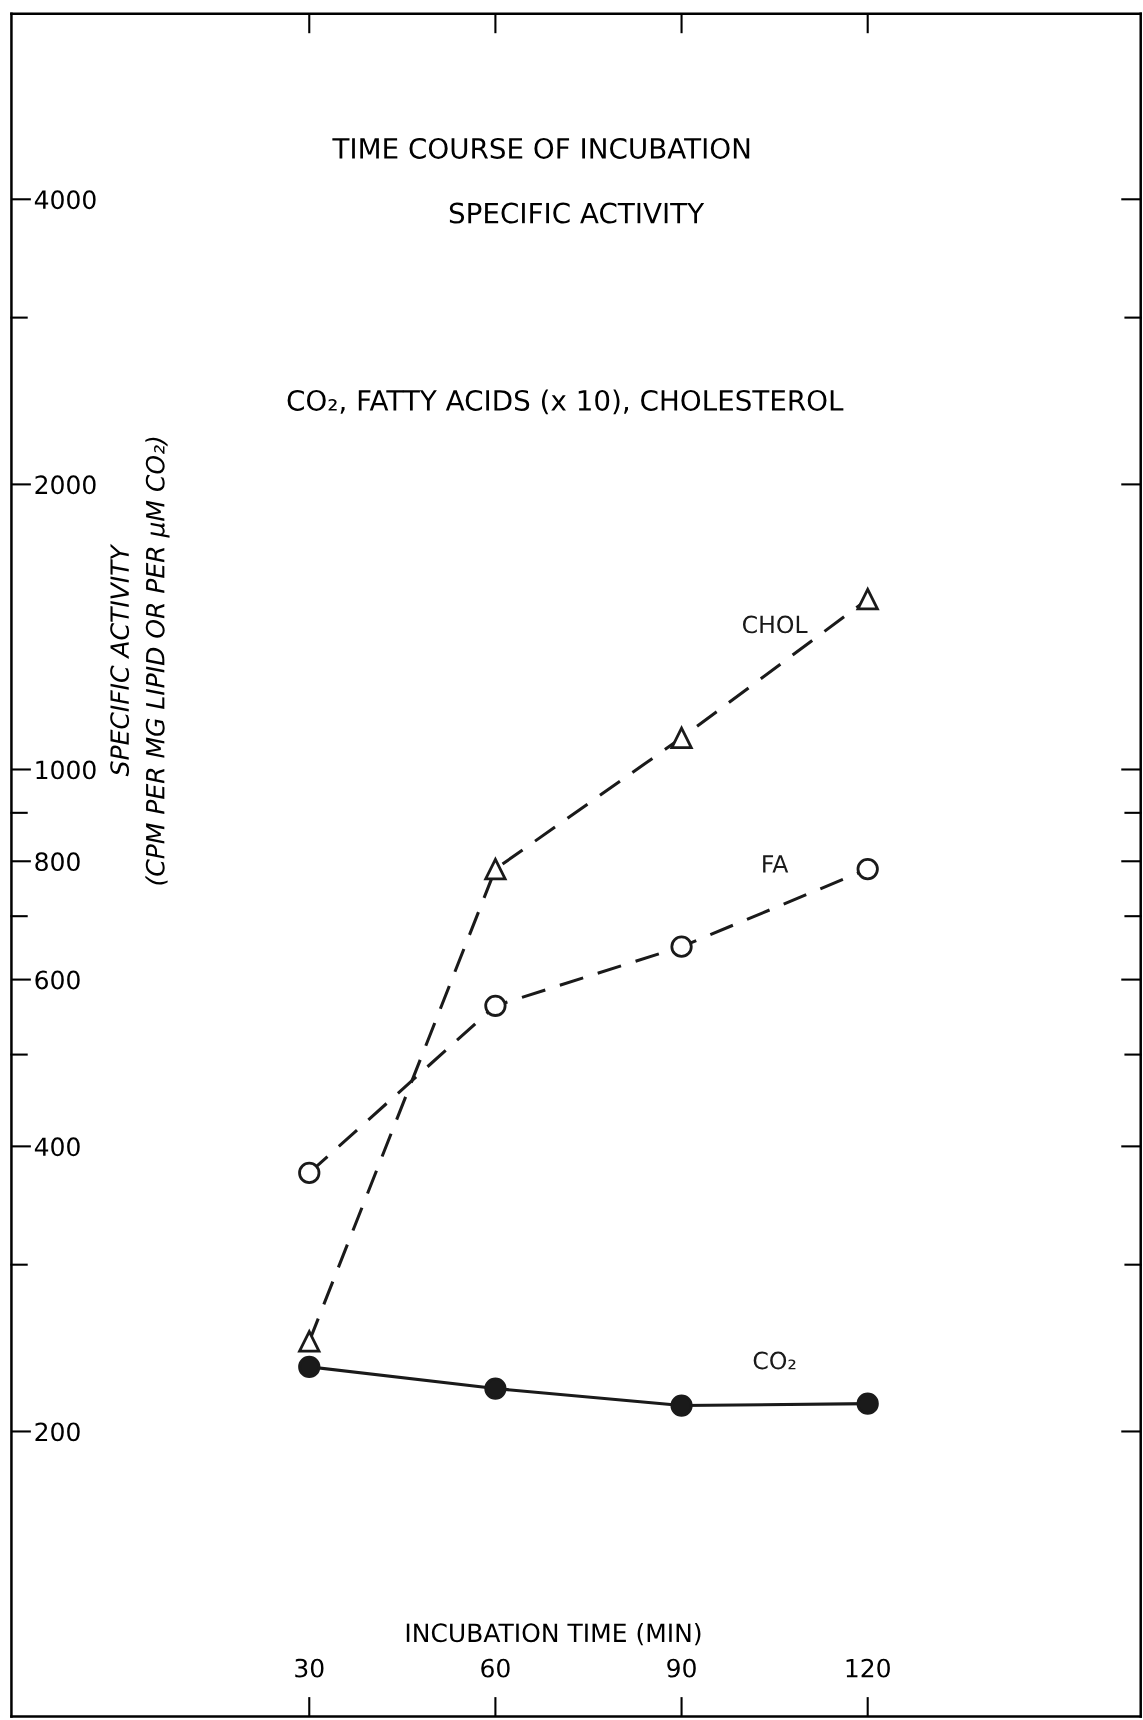 Image resolution: width=1143 pixels, height=1720 pixels. I want to click on y-tick-label: 400, so click(57, 1147).